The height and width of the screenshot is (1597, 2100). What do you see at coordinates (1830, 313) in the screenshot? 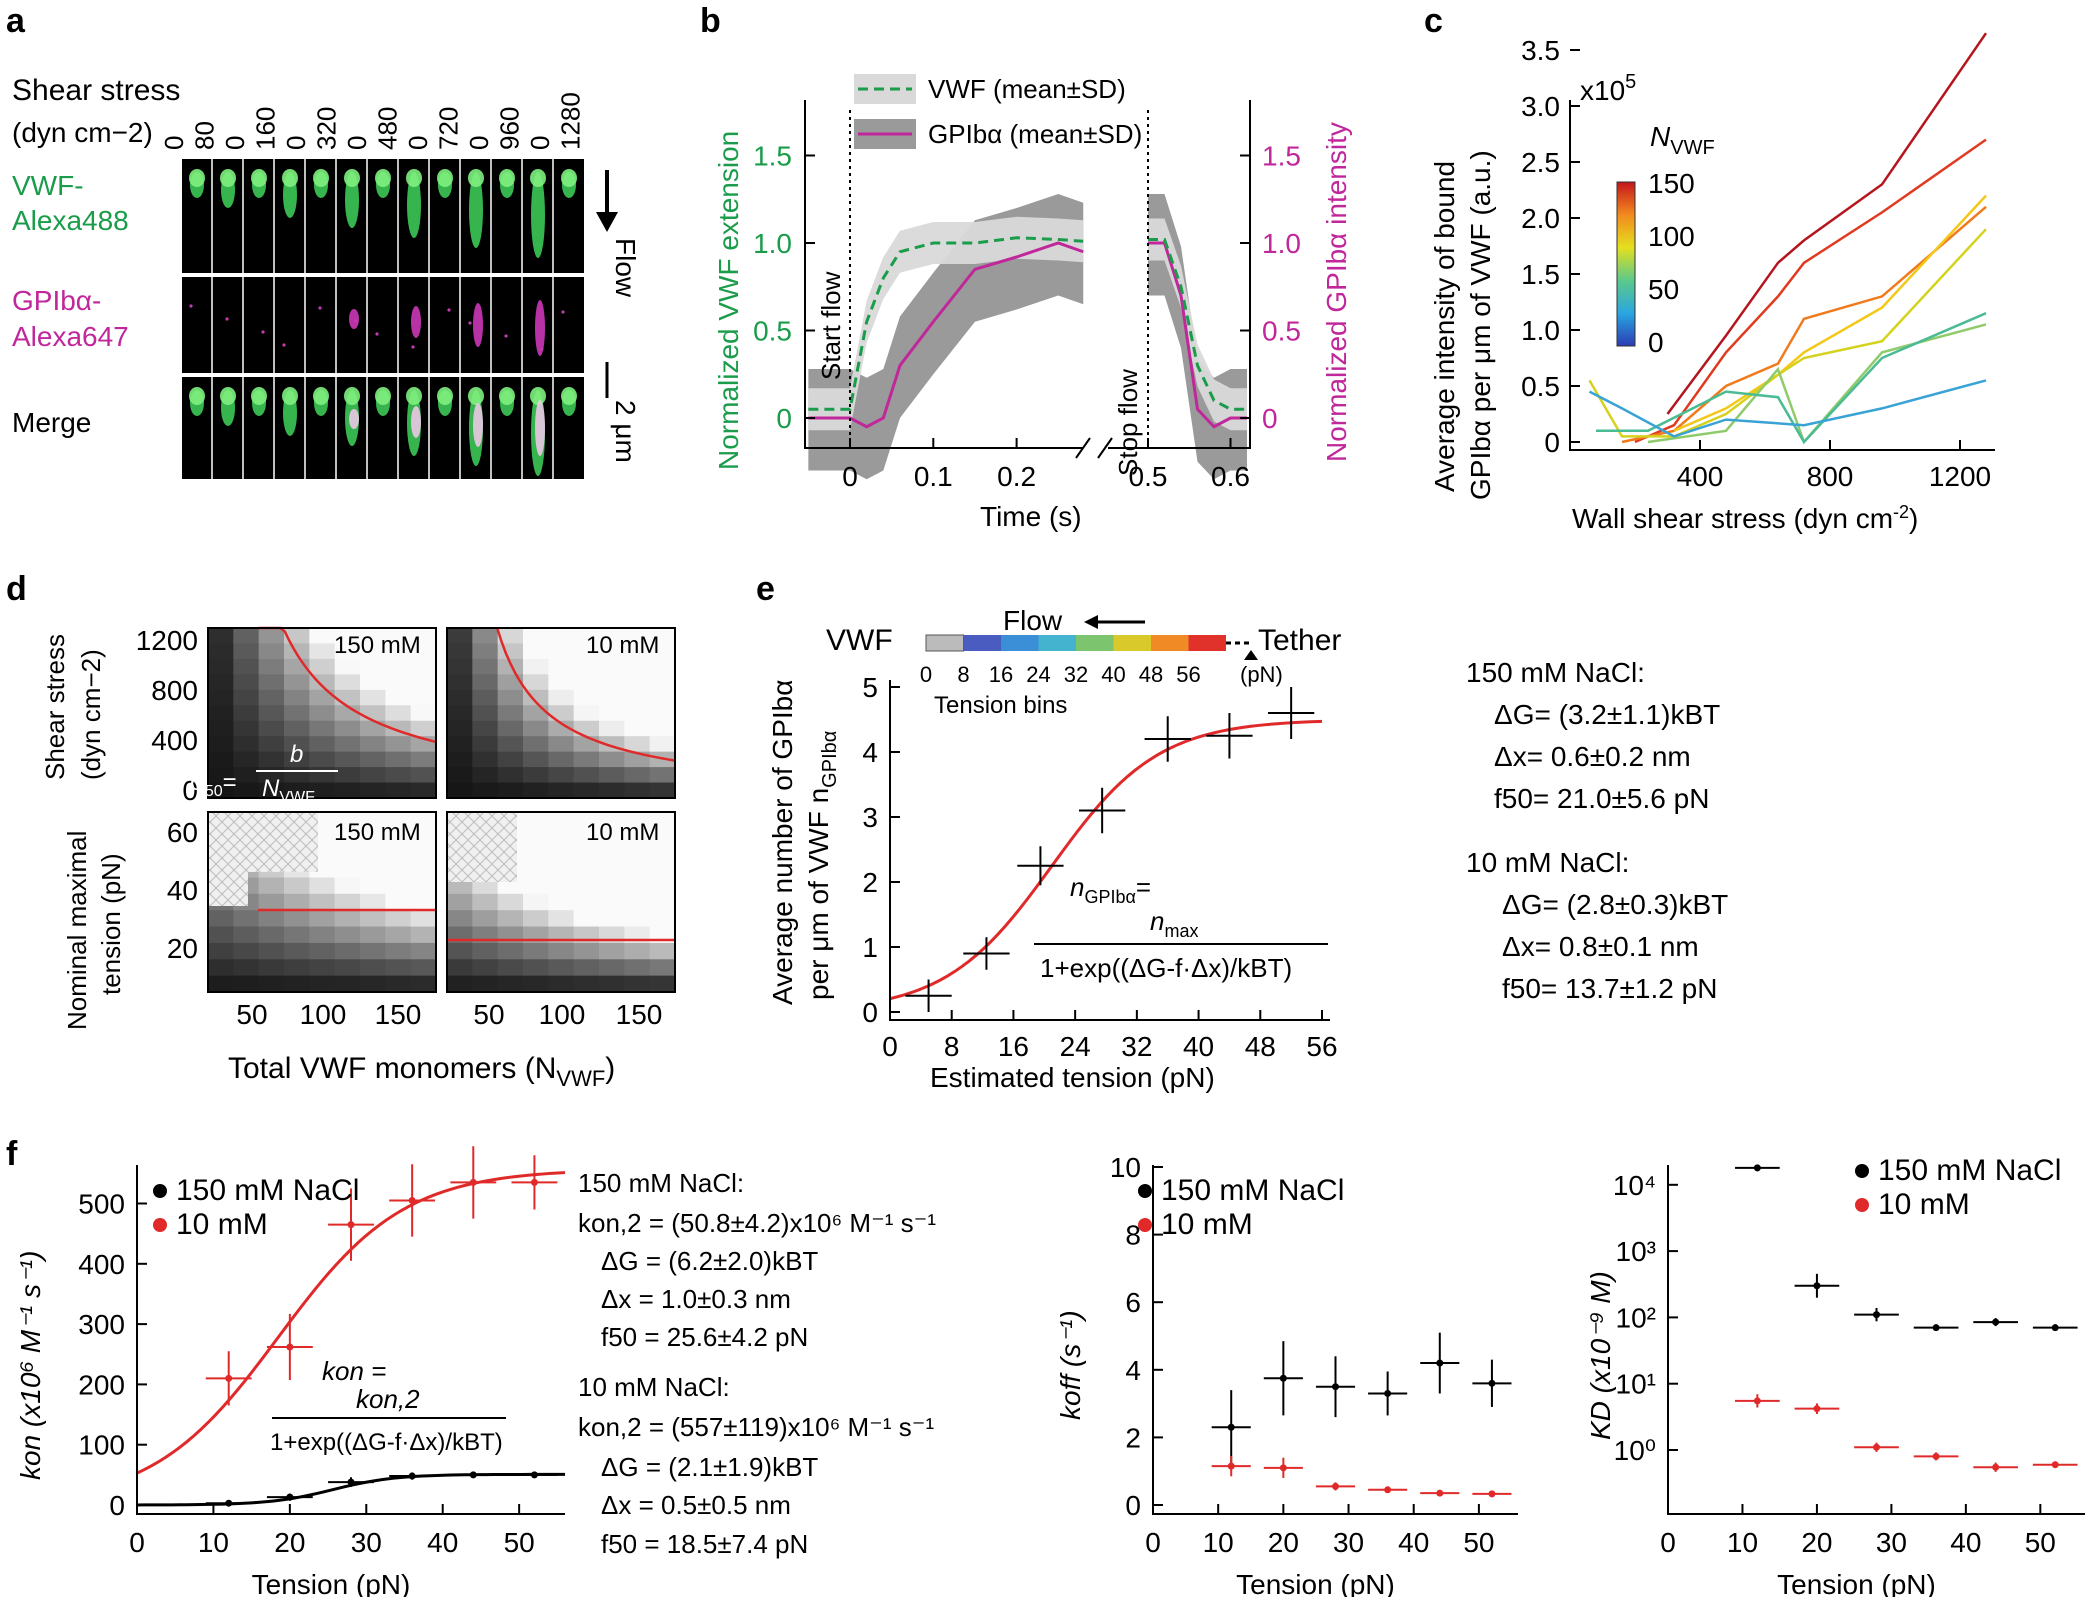
I see `series-line` at bounding box center [1830, 313].